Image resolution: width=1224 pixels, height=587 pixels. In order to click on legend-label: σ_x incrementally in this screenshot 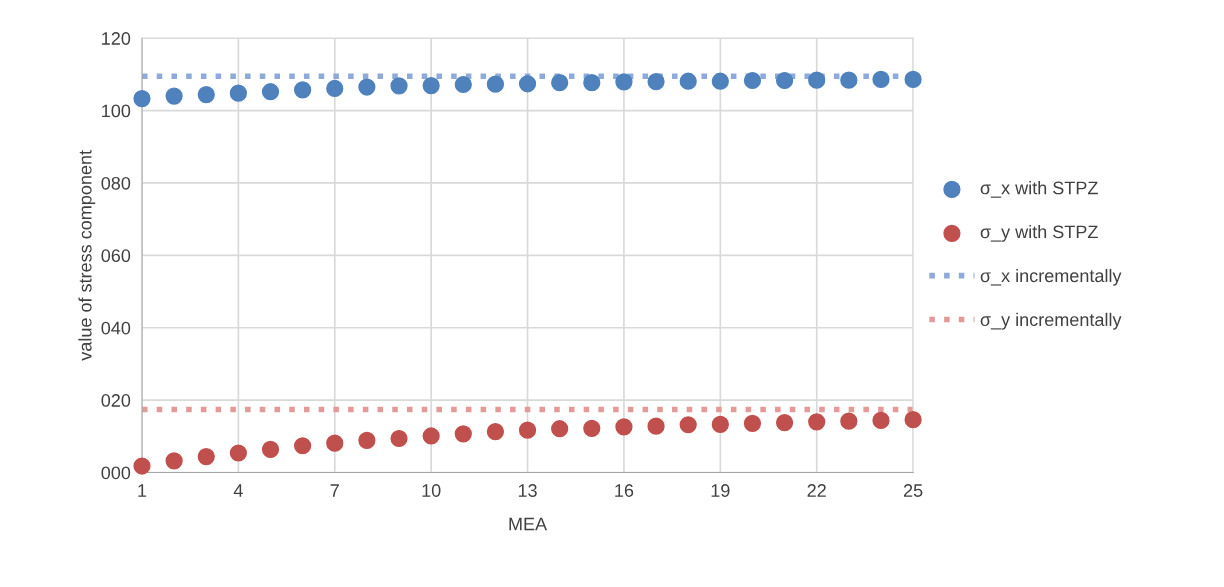, I will do `click(1051, 277)`.